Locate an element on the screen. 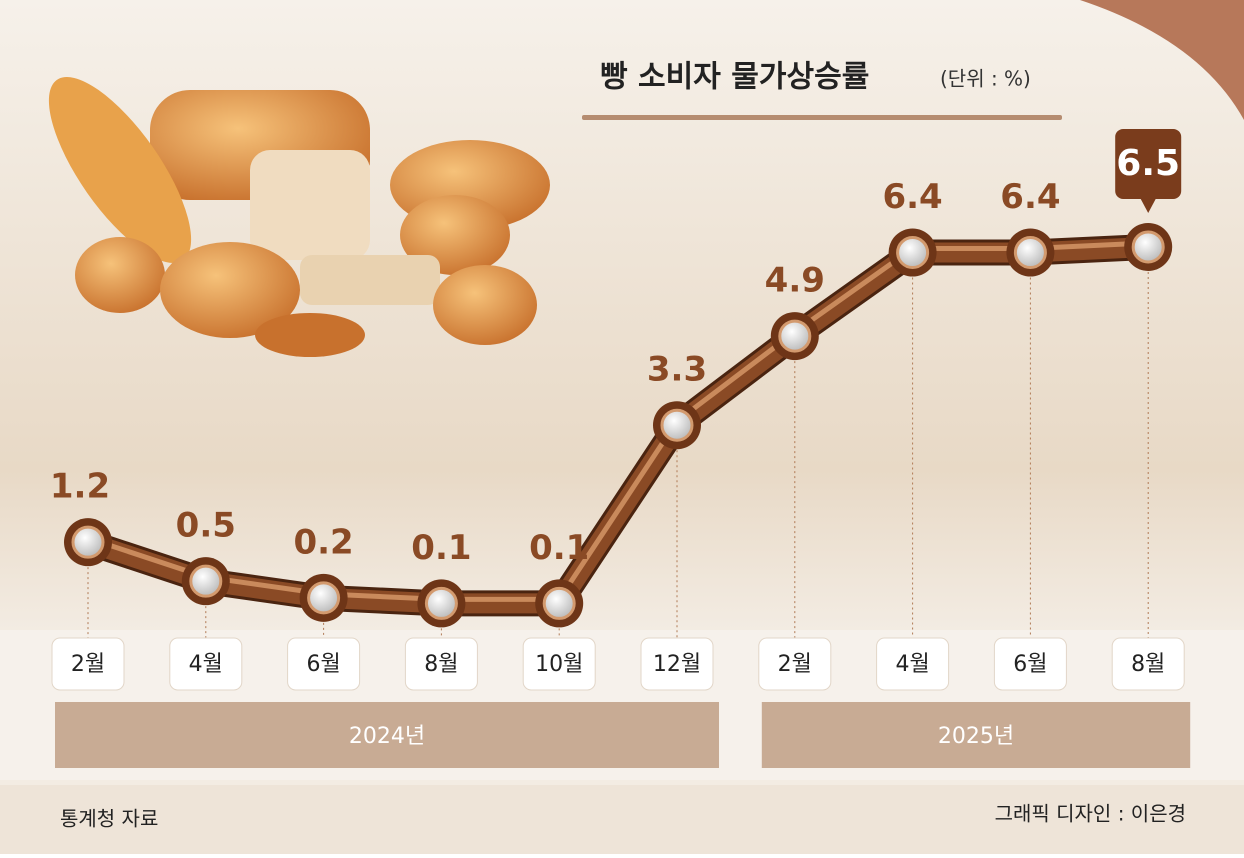 The width and height of the screenshot is (1244, 858). credit: 그래픽 디자인 : 이은경 is located at coordinates (1090, 814).